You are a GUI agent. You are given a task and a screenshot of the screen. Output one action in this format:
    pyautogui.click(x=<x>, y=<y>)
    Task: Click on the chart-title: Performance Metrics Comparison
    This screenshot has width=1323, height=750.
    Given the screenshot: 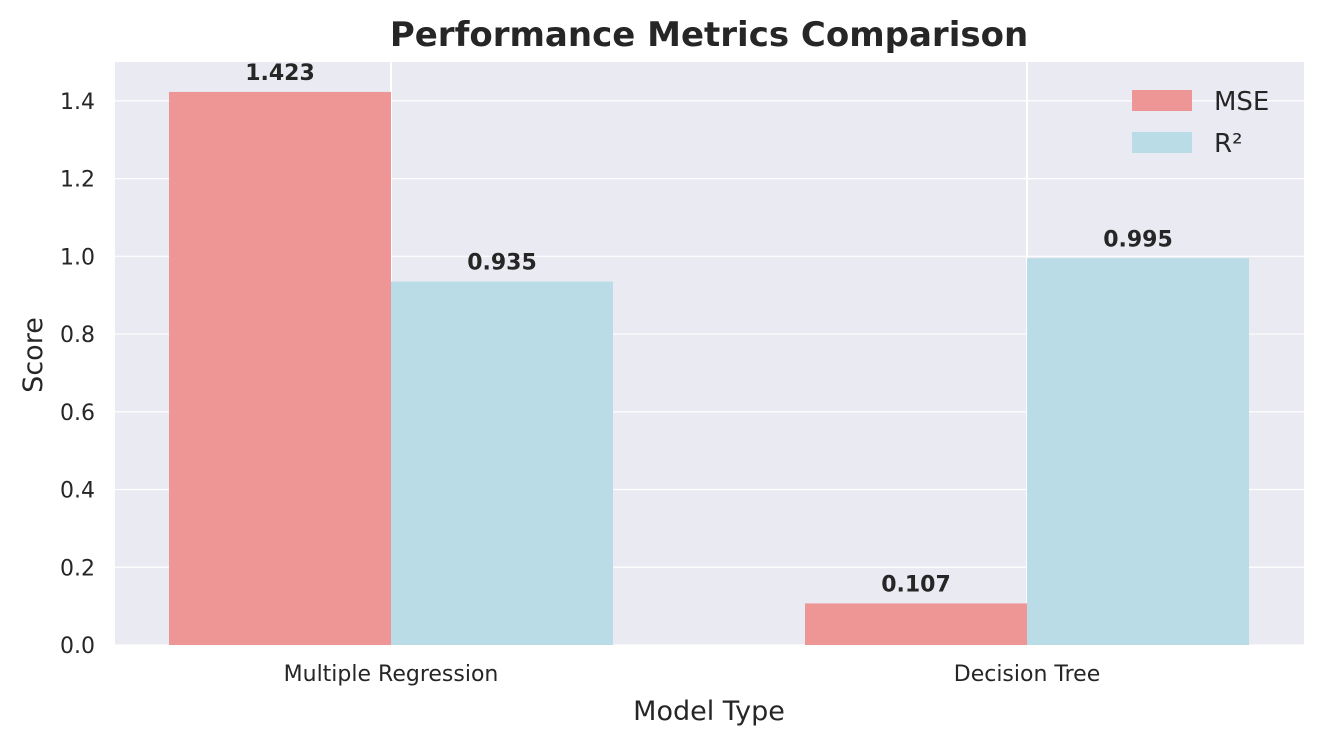 What is the action you would take?
    pyautogui.click(x=709, y=35)
    